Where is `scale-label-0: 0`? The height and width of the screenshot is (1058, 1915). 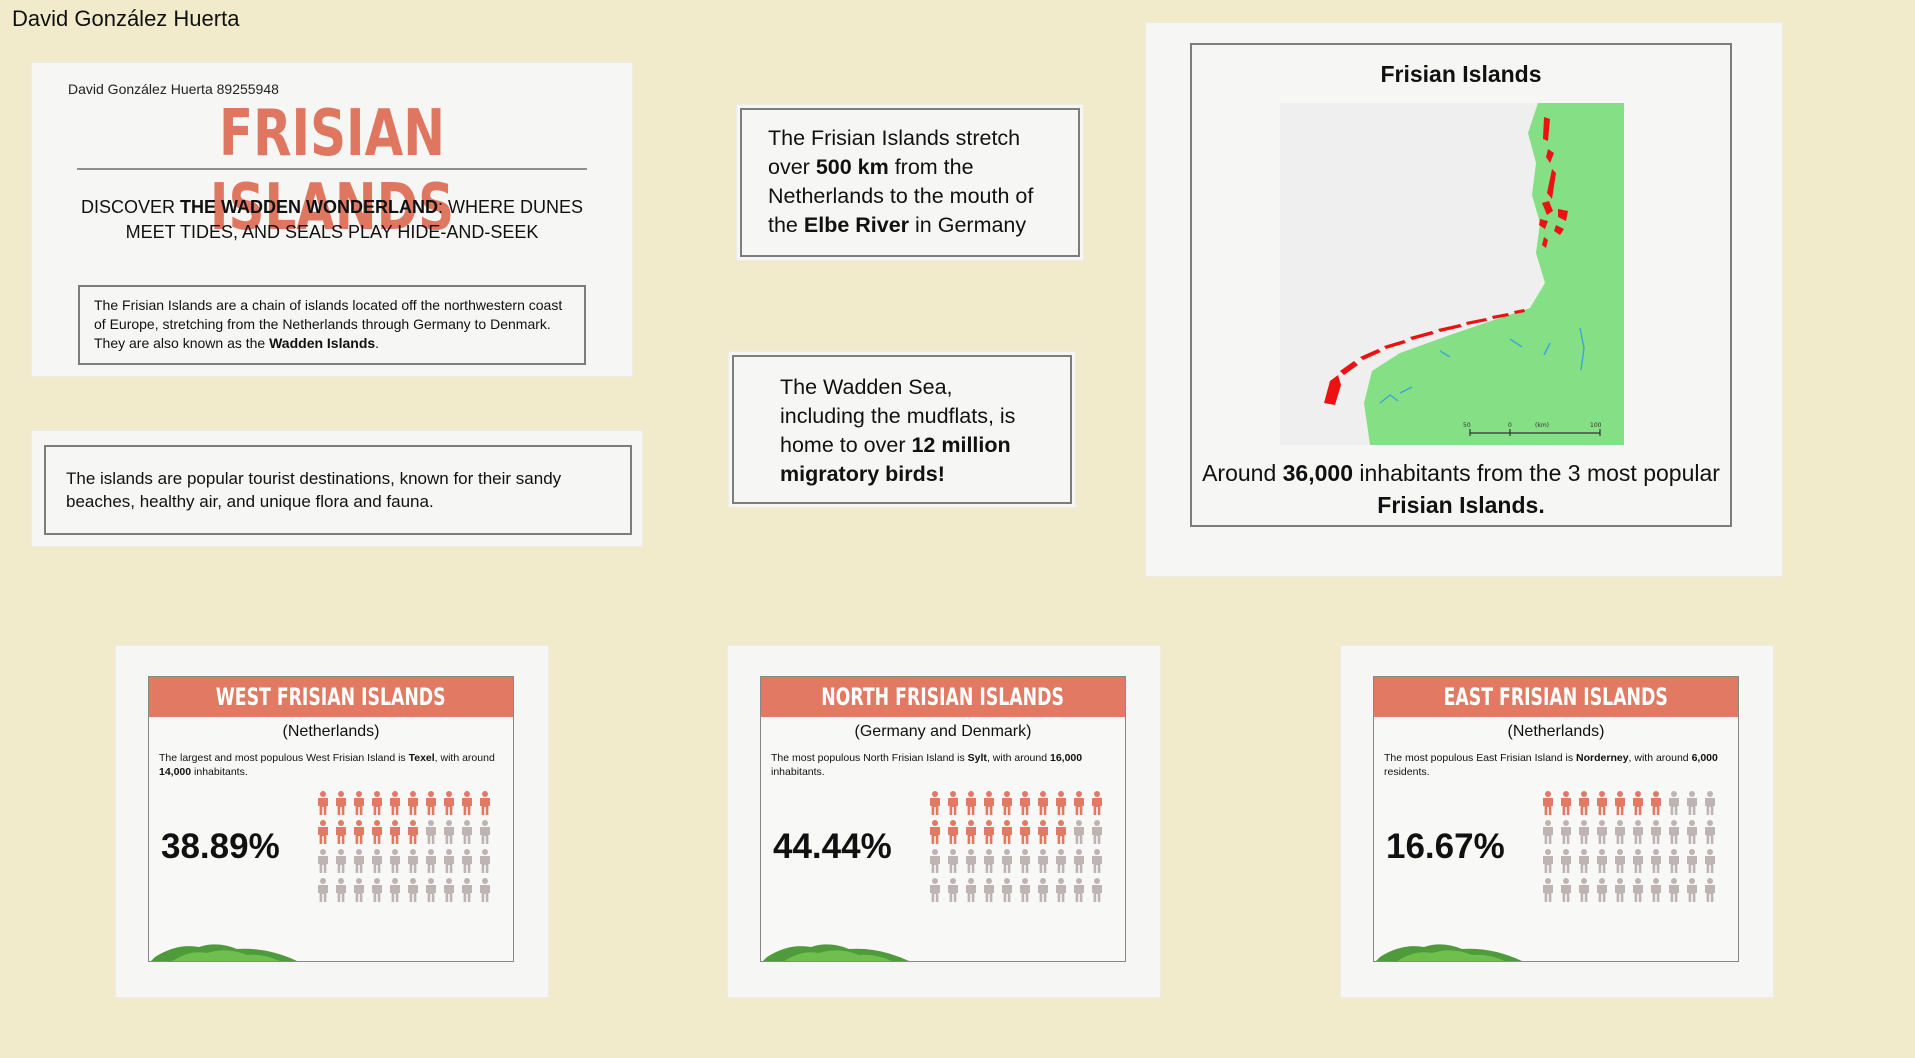
scale-label-0: 0 is located at coordinates (1510, 425).